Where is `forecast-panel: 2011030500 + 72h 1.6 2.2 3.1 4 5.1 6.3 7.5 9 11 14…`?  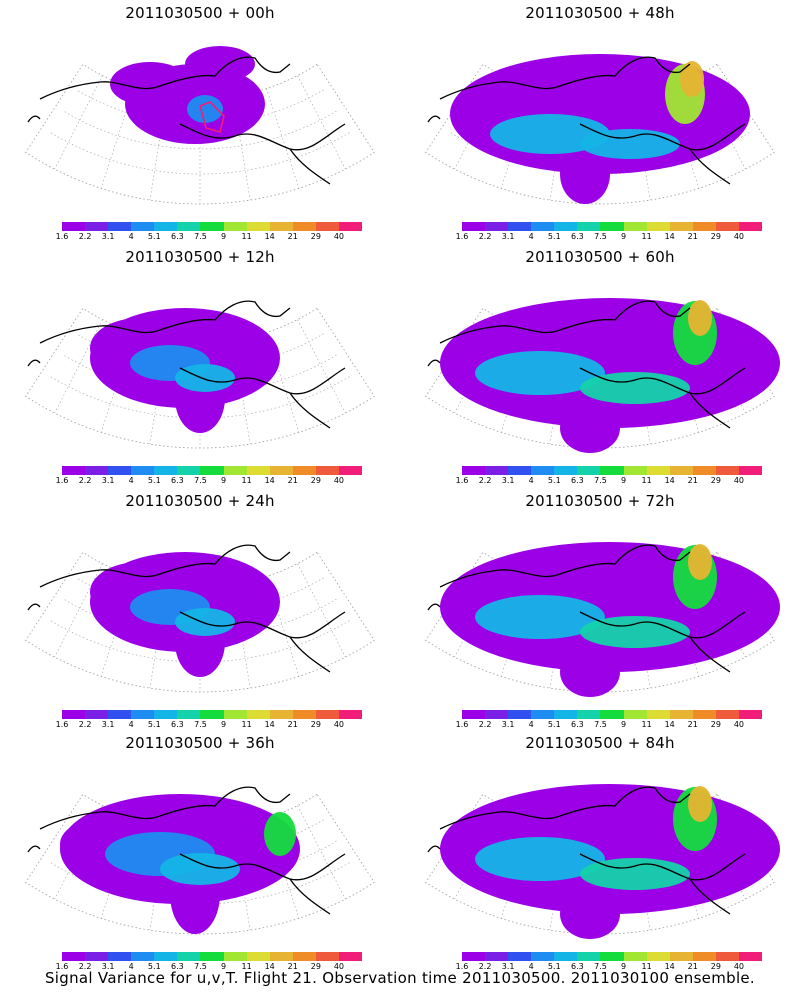 forecast-panel: 2011030500 + 72h 1.6 2.2 3.1 4 5.1 6.3 7.5 9 11 14… is located at coordinates (600, 608).